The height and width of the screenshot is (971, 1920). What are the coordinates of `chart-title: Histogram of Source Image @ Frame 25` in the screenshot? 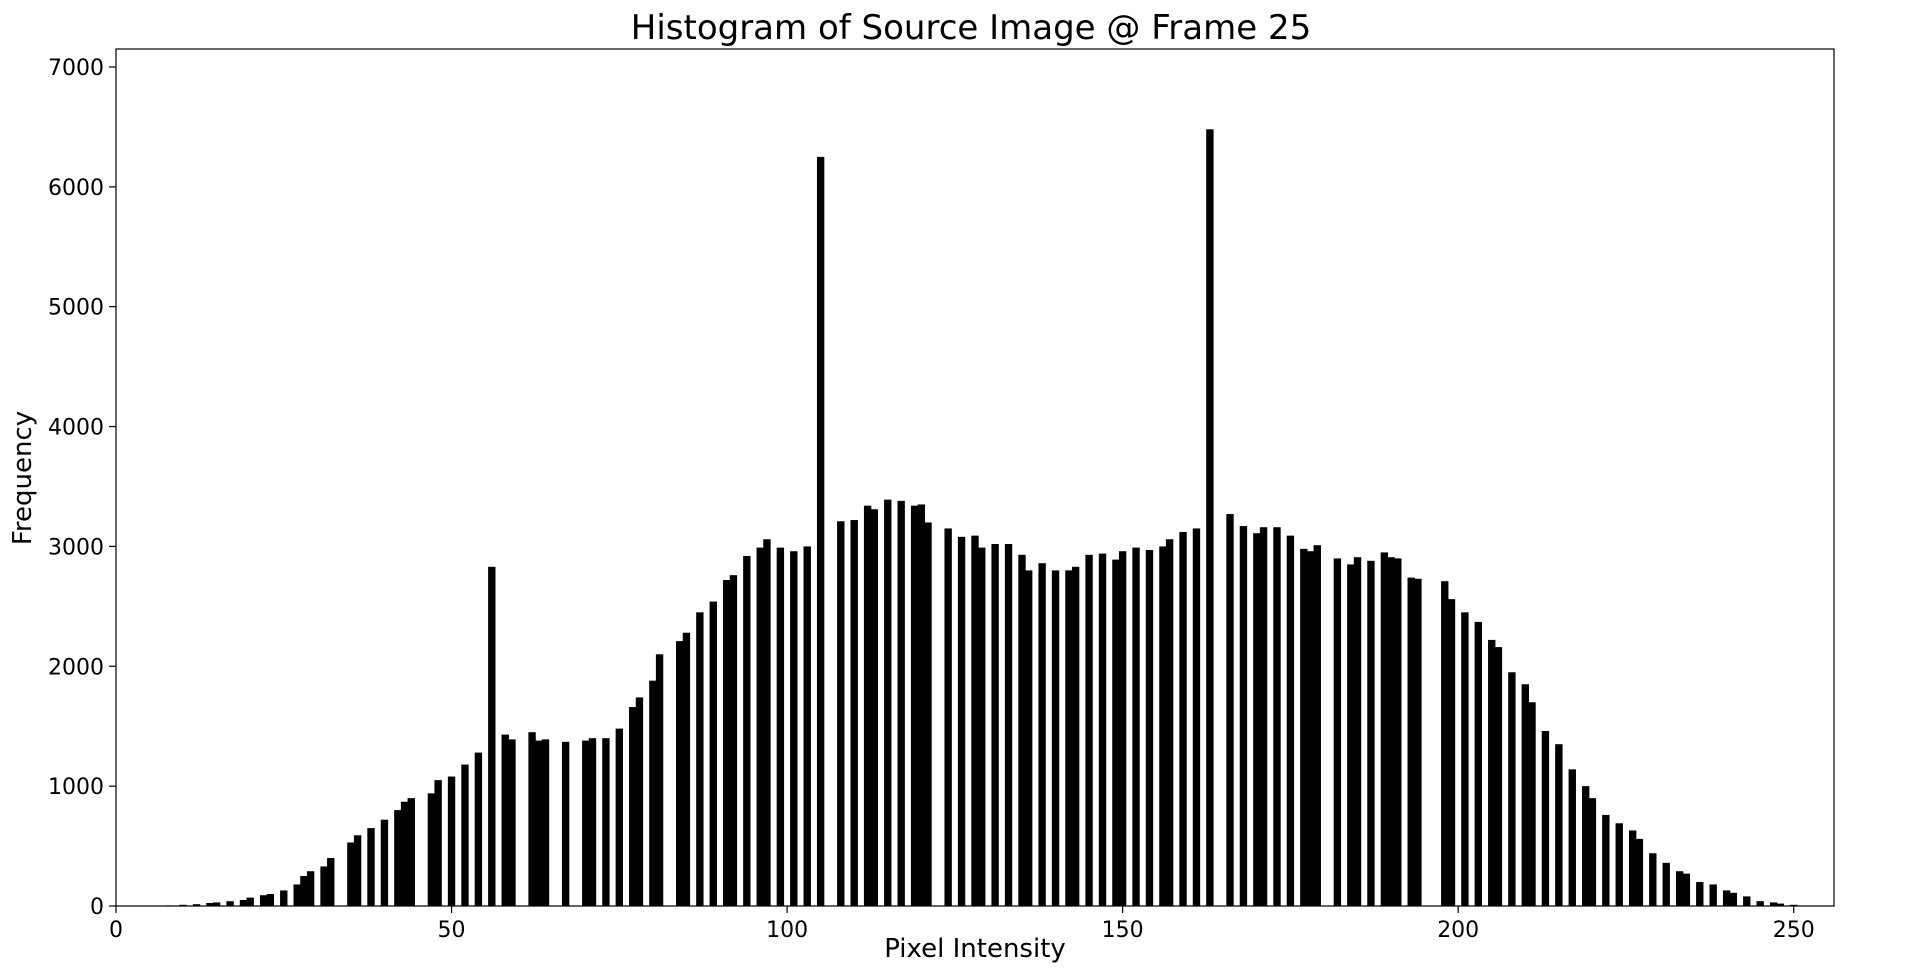 It's located at (971, 28).